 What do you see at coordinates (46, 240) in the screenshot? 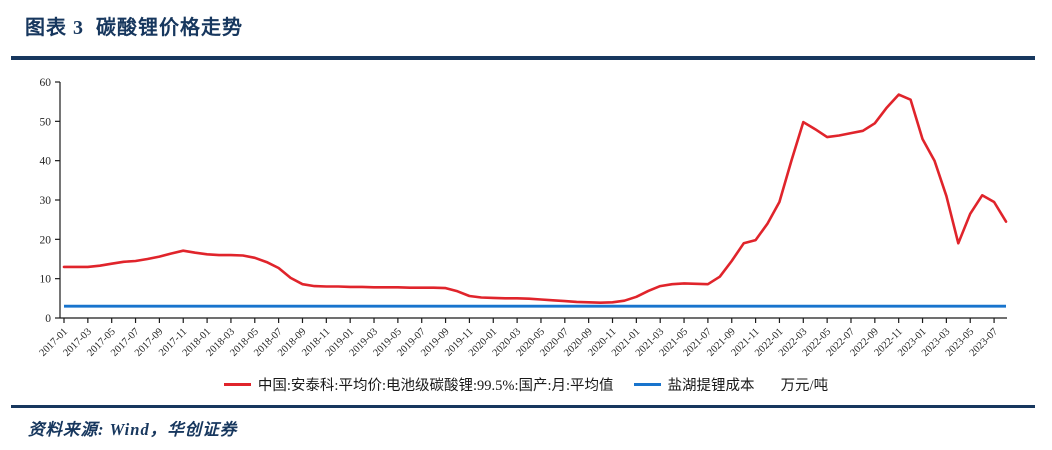
I see `y-tick-label: 20` at bounding box center [46, 240].